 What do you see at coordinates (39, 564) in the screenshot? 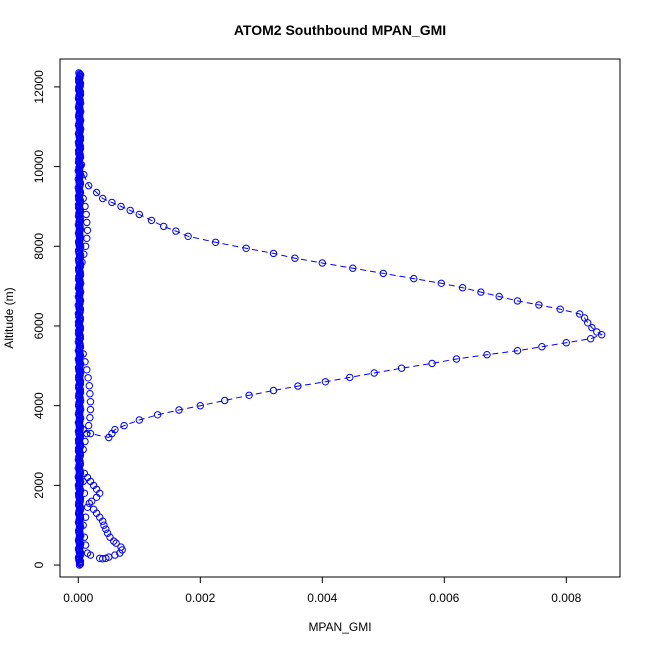
I see `y-tick-label: 0` at bounding box center [39, 564].